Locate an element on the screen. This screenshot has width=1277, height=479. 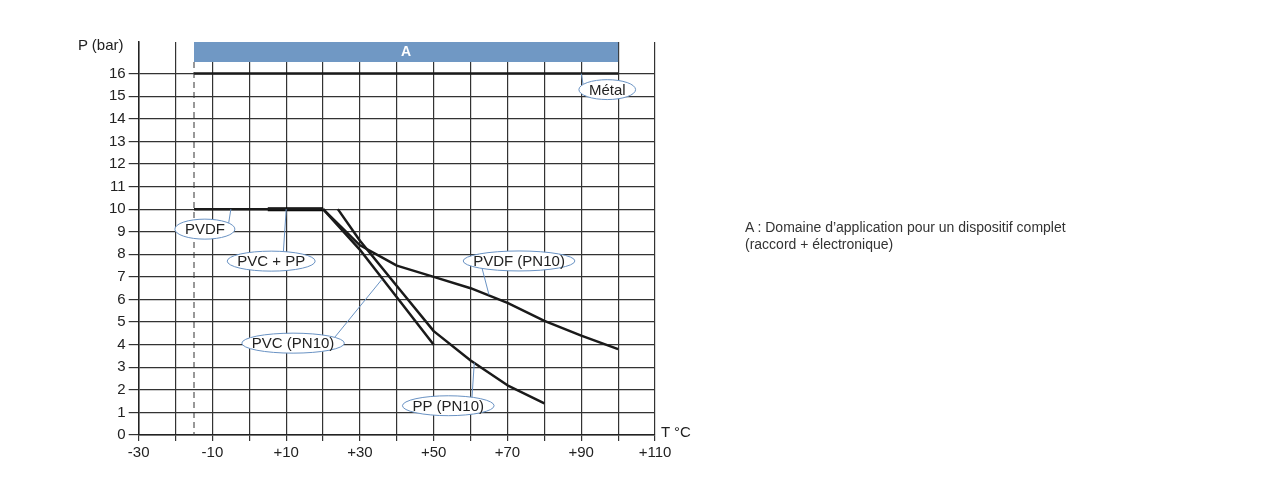
y-tick-label: 8 is located at coordinates (121, 253).